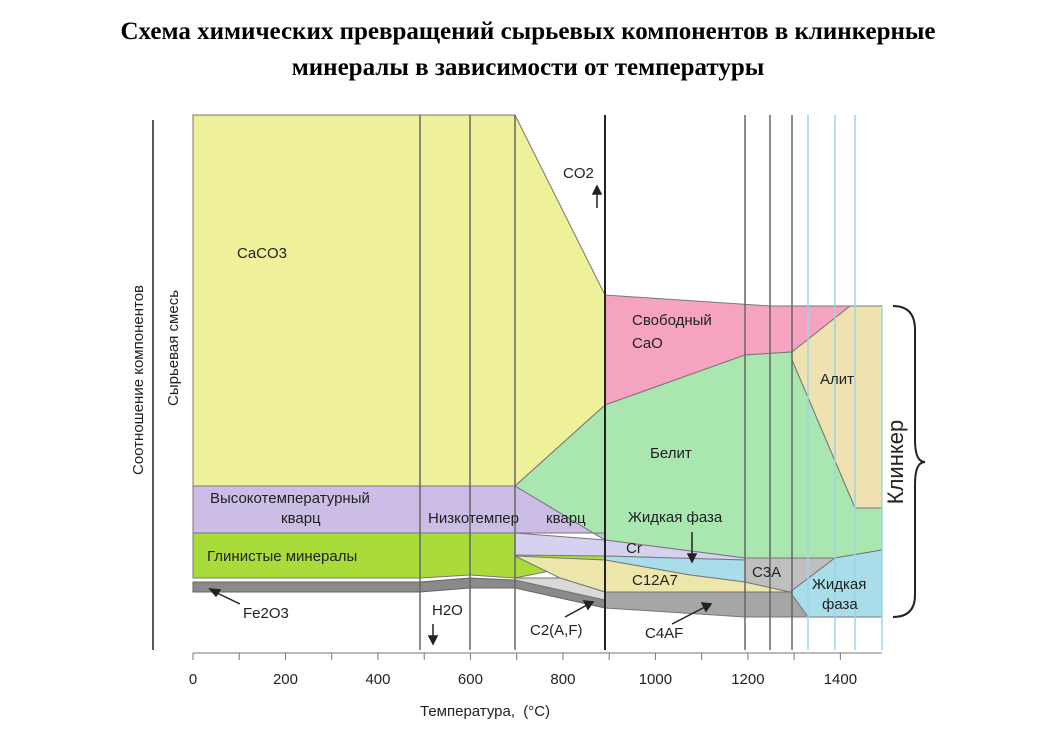 This screenshot has height=739, width=1056. Describe the element at coordinates (556, 630) in the screenshot. I see `label-c2af: C2(A,F)` at that location.